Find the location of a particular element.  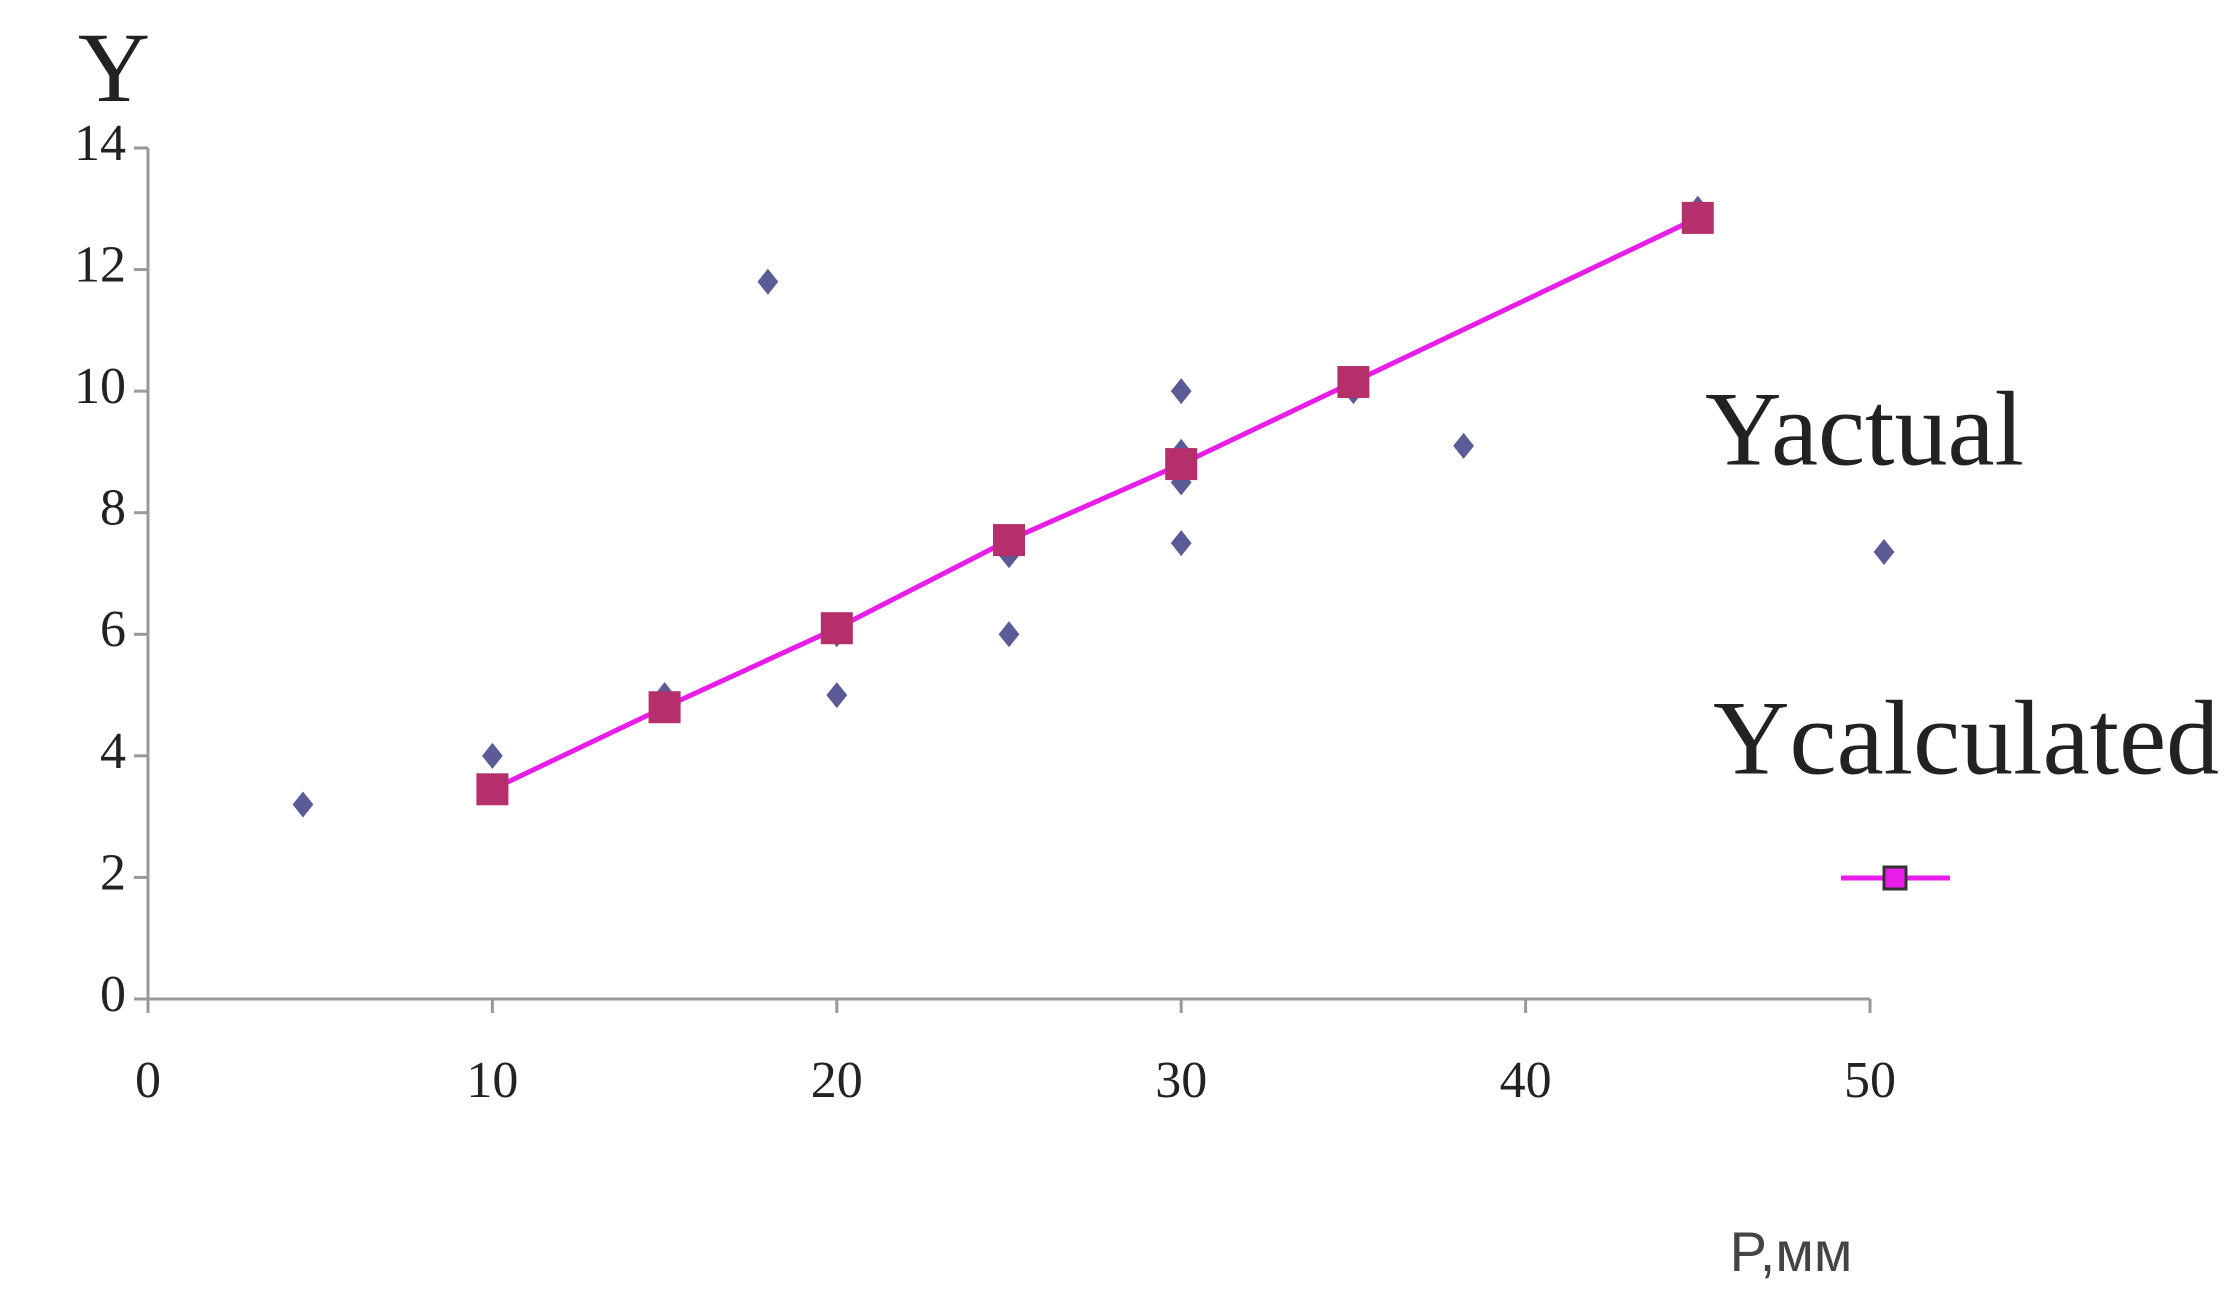

x-tick-label: 50 is located at coordinates (1870, 1080).